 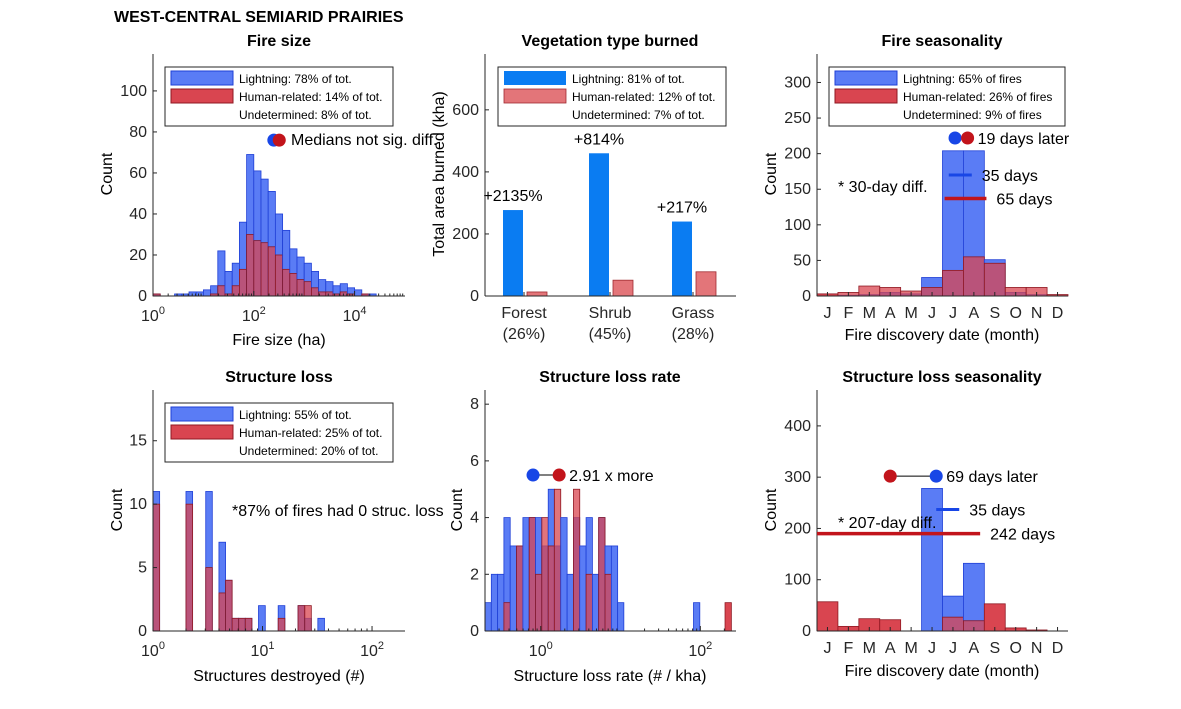 What do you see at coordinates (693, 334) in the screenshot?
I see `category-share-label: (28%)` at bounding box center [693, 334].